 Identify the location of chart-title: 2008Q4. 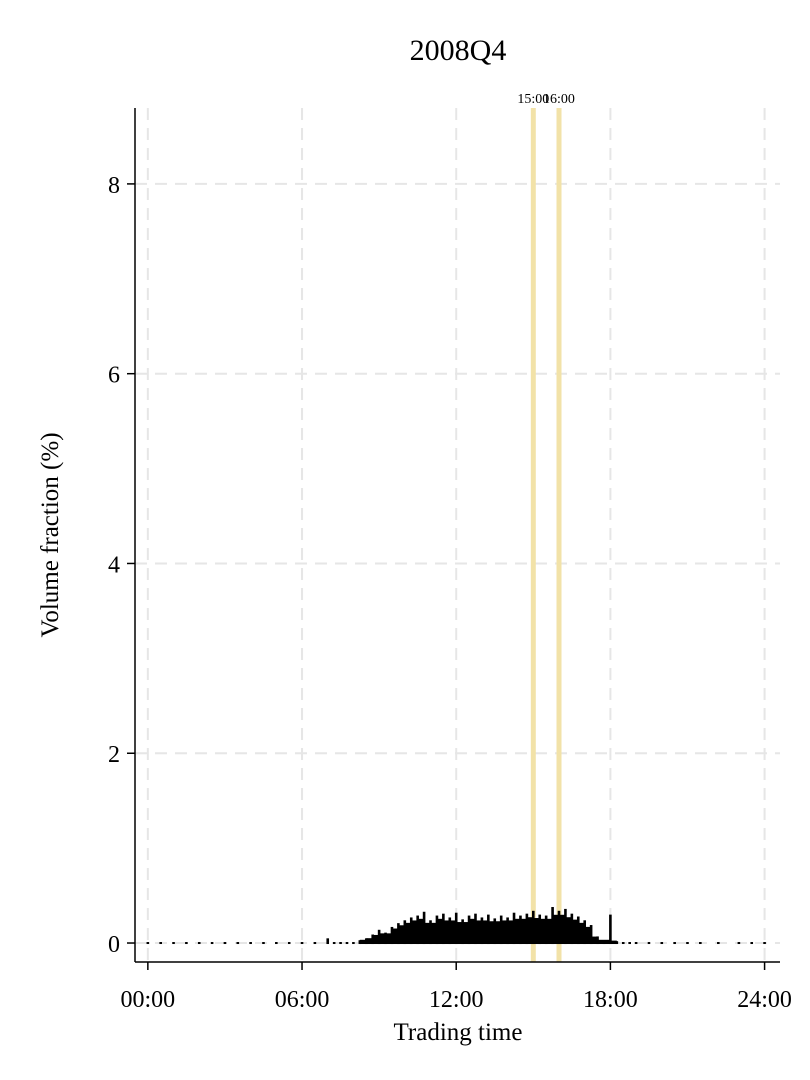
(458, 50).